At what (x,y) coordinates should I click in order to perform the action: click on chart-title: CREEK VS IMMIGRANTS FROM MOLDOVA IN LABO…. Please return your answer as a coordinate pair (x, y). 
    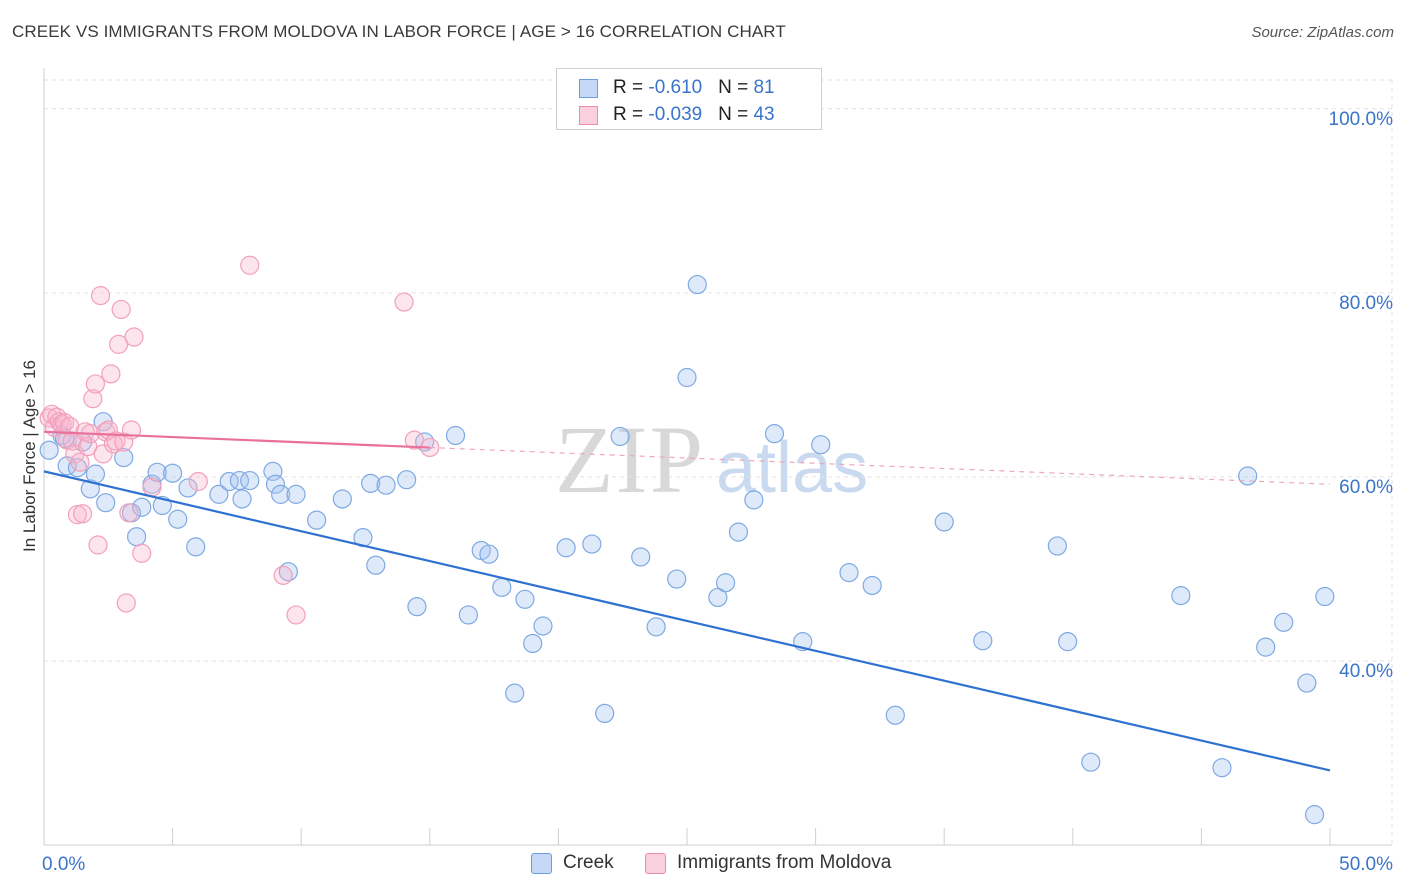
    Looking at the image, I should click on (399, 31).